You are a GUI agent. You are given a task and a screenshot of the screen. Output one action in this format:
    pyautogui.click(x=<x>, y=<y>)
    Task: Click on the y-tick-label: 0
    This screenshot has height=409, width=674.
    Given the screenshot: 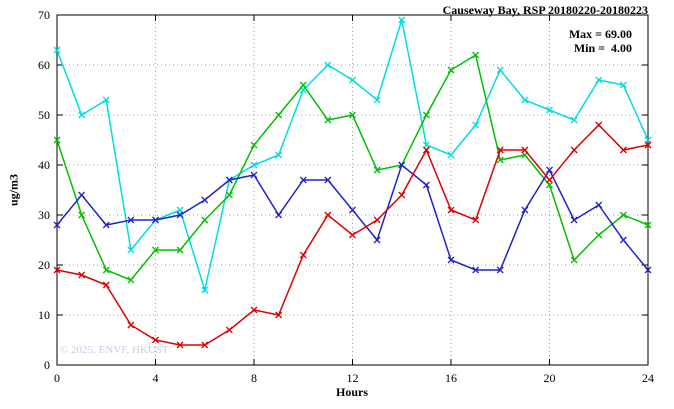 What is the action you would take?
    pyautogui.click(x=47, y=365)
    